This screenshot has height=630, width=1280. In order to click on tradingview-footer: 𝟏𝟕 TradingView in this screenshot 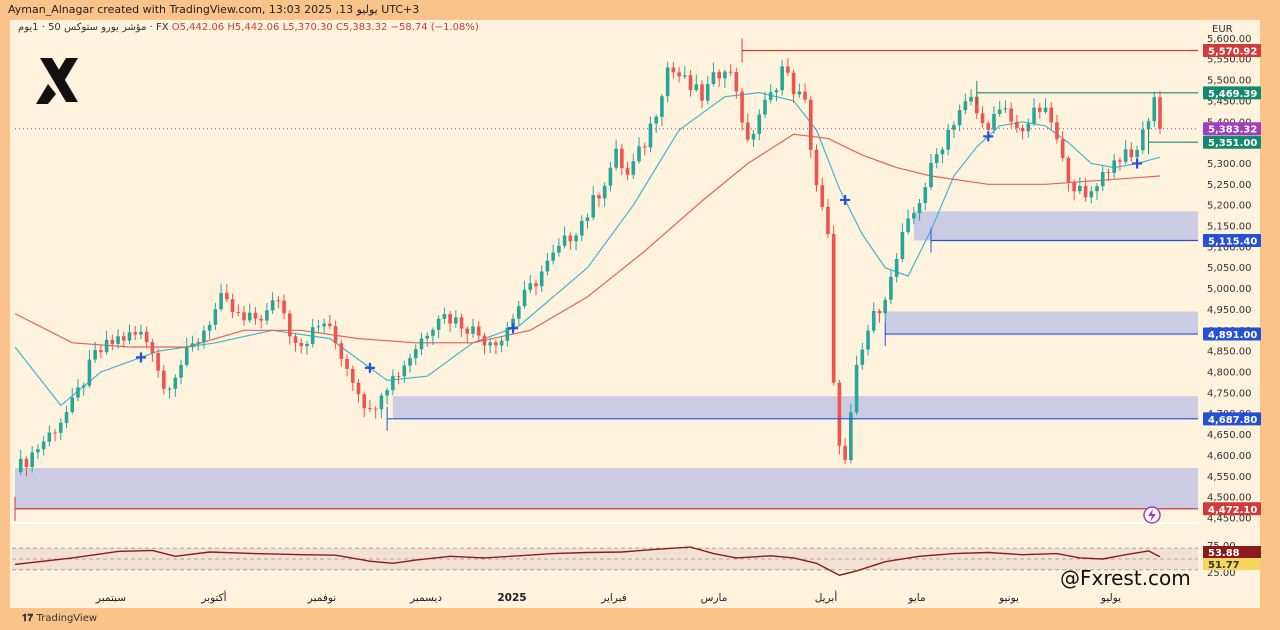, I will do `click(59, 618)`.